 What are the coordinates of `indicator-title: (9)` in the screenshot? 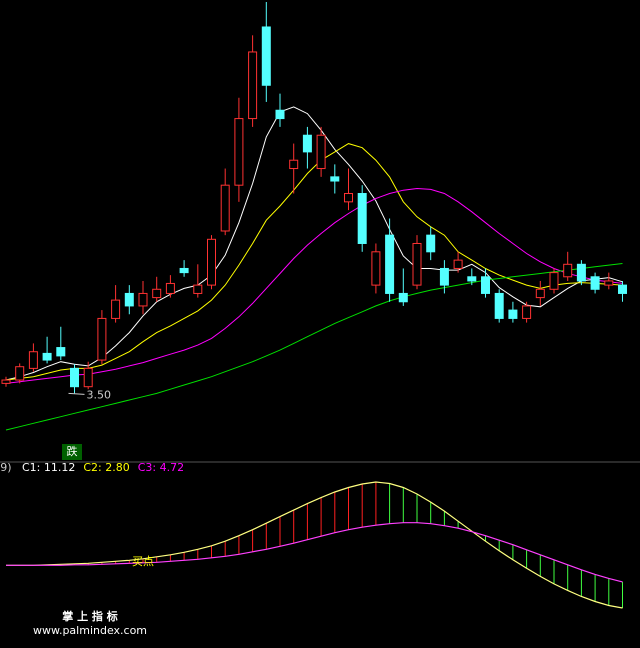 It's located at (6, 467).